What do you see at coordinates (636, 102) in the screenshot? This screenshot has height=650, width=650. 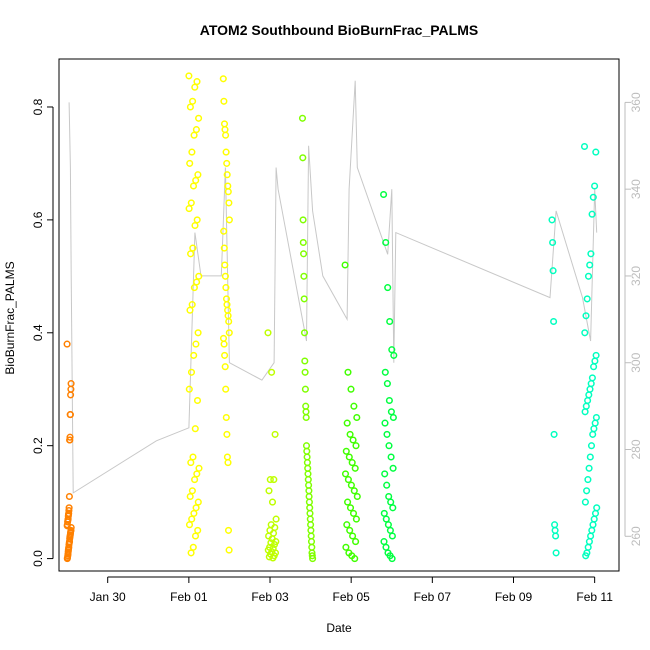 I see `y2-tick-label: 360` at bounding box center [636, 102].